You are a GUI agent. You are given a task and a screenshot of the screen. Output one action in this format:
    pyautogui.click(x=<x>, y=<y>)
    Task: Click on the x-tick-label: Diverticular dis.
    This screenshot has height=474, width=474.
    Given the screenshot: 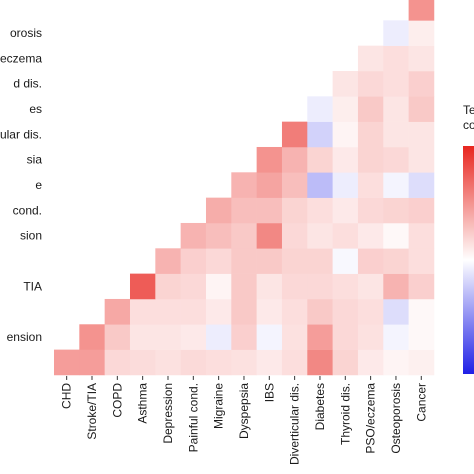 What is the action you would take?
    pyautogui.click(x=295, y=424)
    